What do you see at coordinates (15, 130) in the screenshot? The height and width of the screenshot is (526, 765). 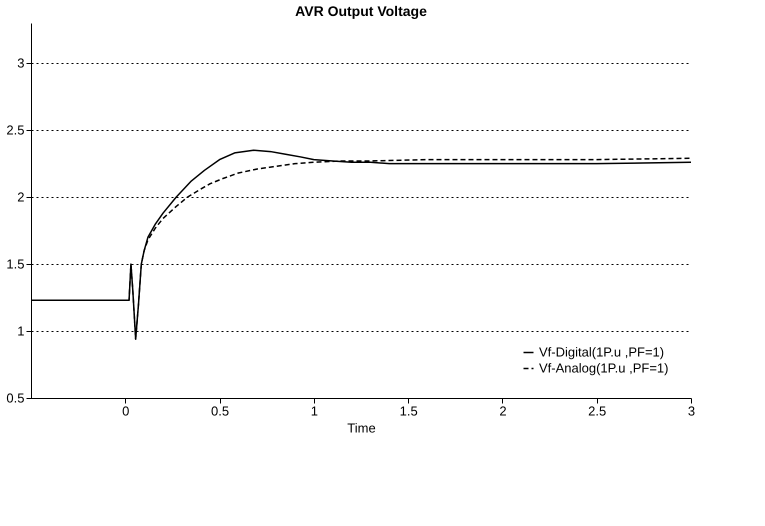 I see `y-tick-label: 2.5` at bounding box center [15, 130].